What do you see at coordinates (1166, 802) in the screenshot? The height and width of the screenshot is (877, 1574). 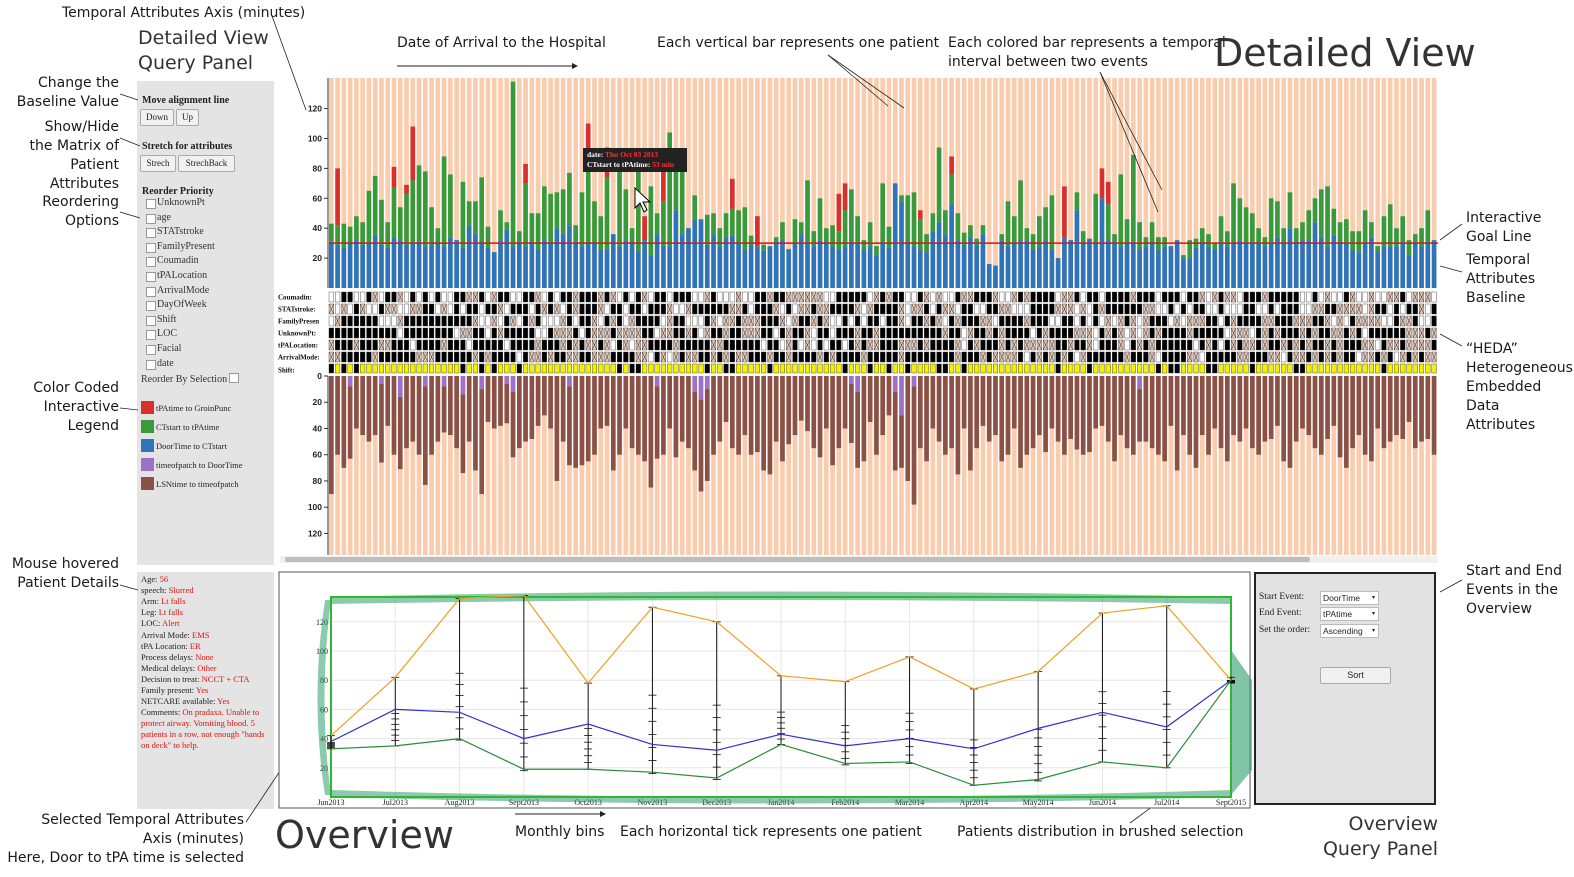 I see `x-tick-label: Jul2014` at bounding box center [1166, 802].